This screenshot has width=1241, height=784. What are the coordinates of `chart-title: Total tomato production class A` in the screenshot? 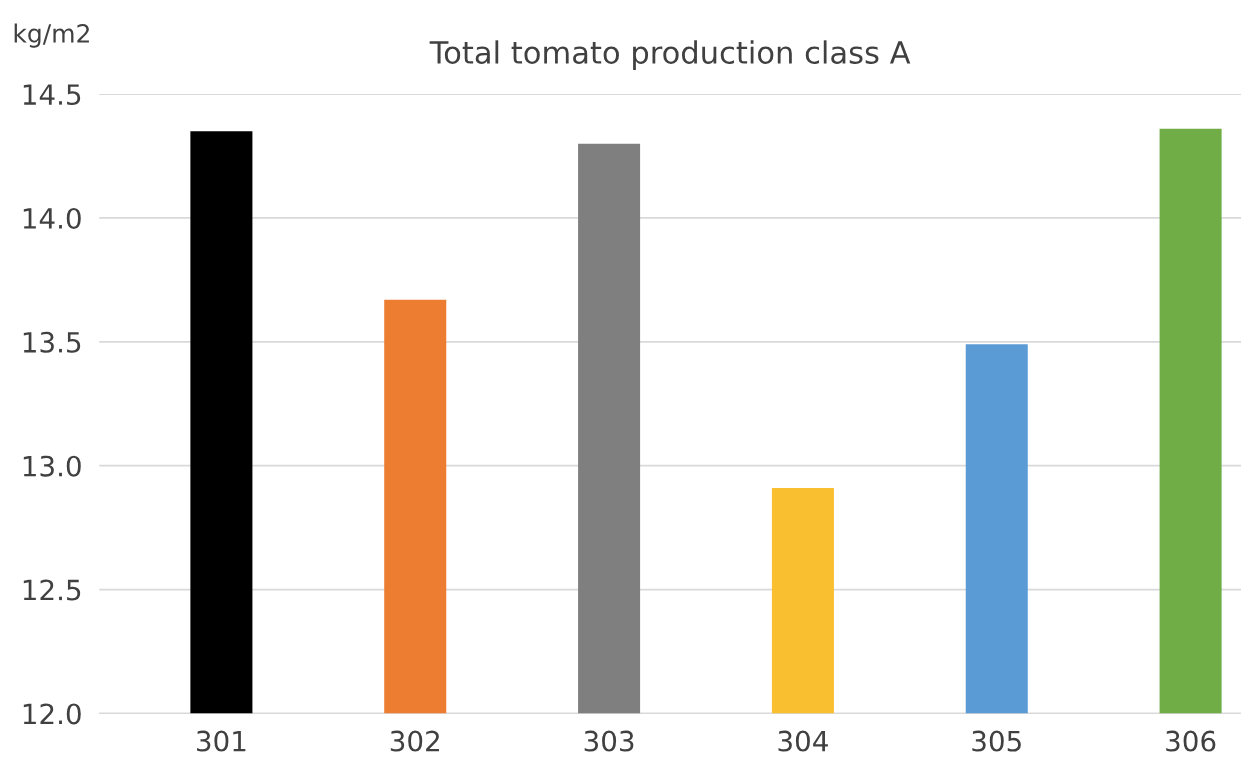 It's located at (670, 55).